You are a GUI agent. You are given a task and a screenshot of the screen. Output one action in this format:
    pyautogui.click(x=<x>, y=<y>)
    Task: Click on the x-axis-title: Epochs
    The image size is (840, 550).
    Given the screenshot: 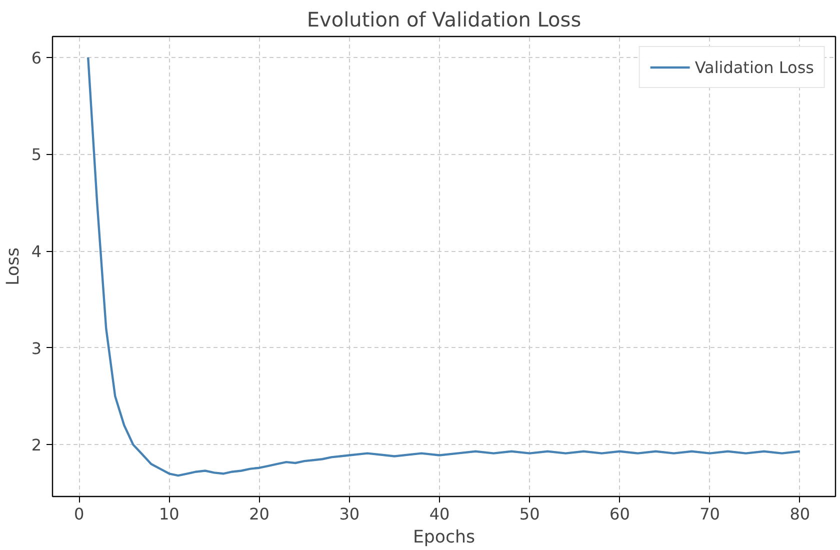 What is the action you would take?
    pyautogui.click(x=444, y=538)
    